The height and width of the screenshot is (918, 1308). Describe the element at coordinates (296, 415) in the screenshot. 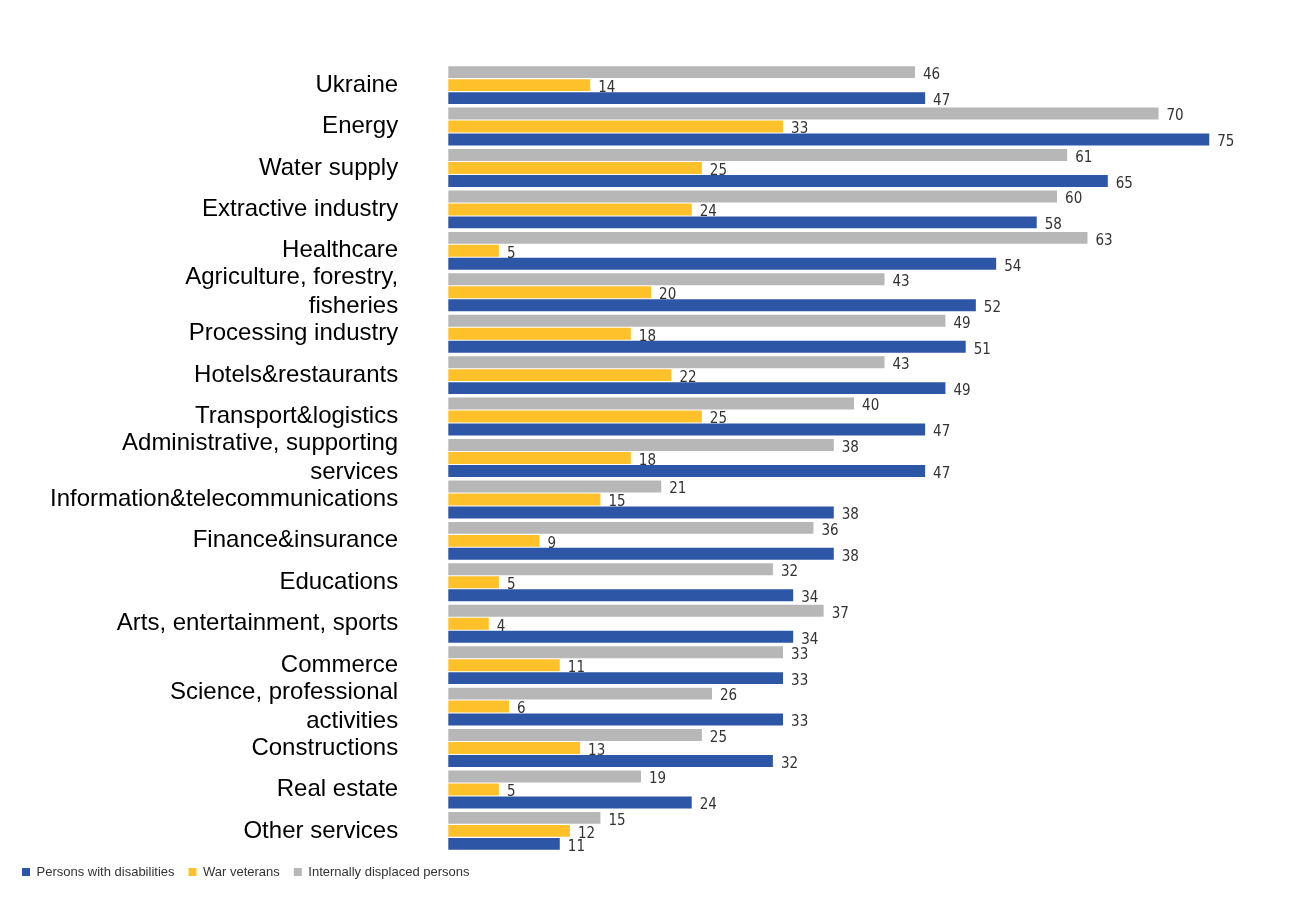

I see `y-tick-label: Transport&logistics` at that location.